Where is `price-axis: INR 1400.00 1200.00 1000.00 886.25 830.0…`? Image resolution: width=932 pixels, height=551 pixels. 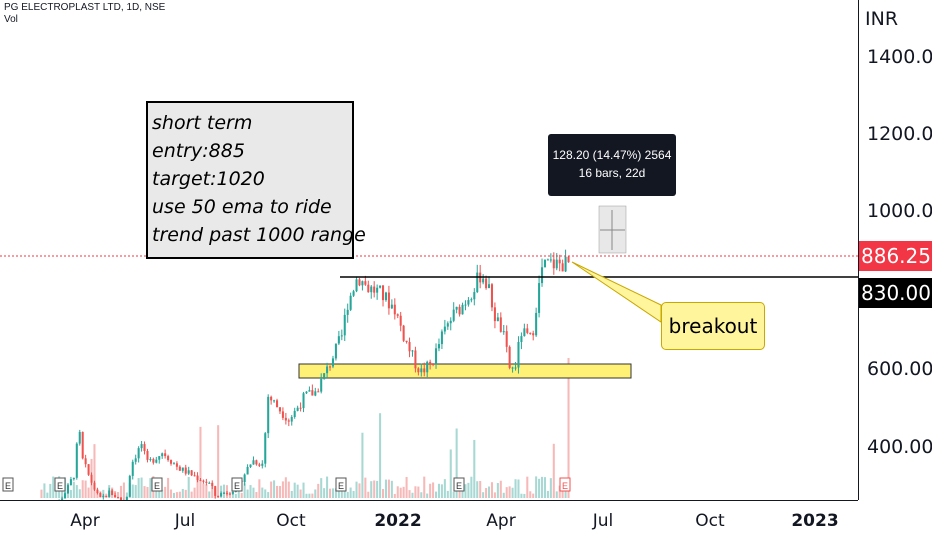 price-axis: INR 1400.00 1200.00 1000.00 886.25 830.0… is located at coordinates (895, 250).